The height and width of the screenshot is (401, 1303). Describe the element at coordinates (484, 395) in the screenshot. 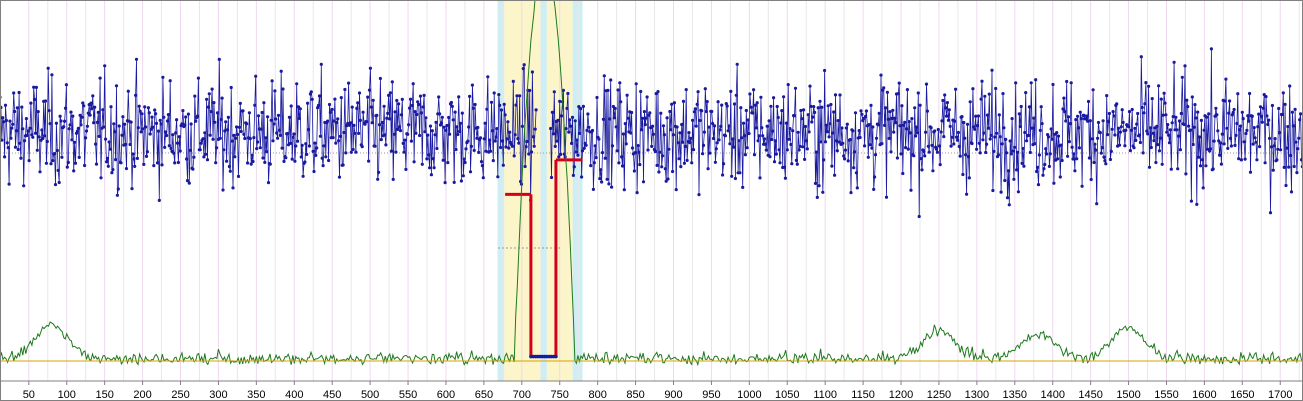

I see `x-tick-label-650: 650` at that location.